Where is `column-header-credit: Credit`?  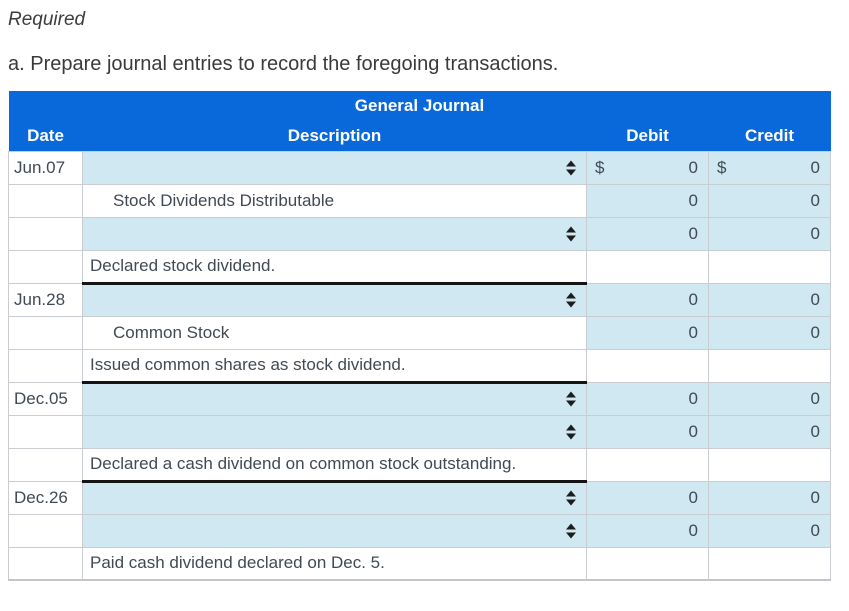
column-header-credit: Credit is located at coordinates (769, 136).